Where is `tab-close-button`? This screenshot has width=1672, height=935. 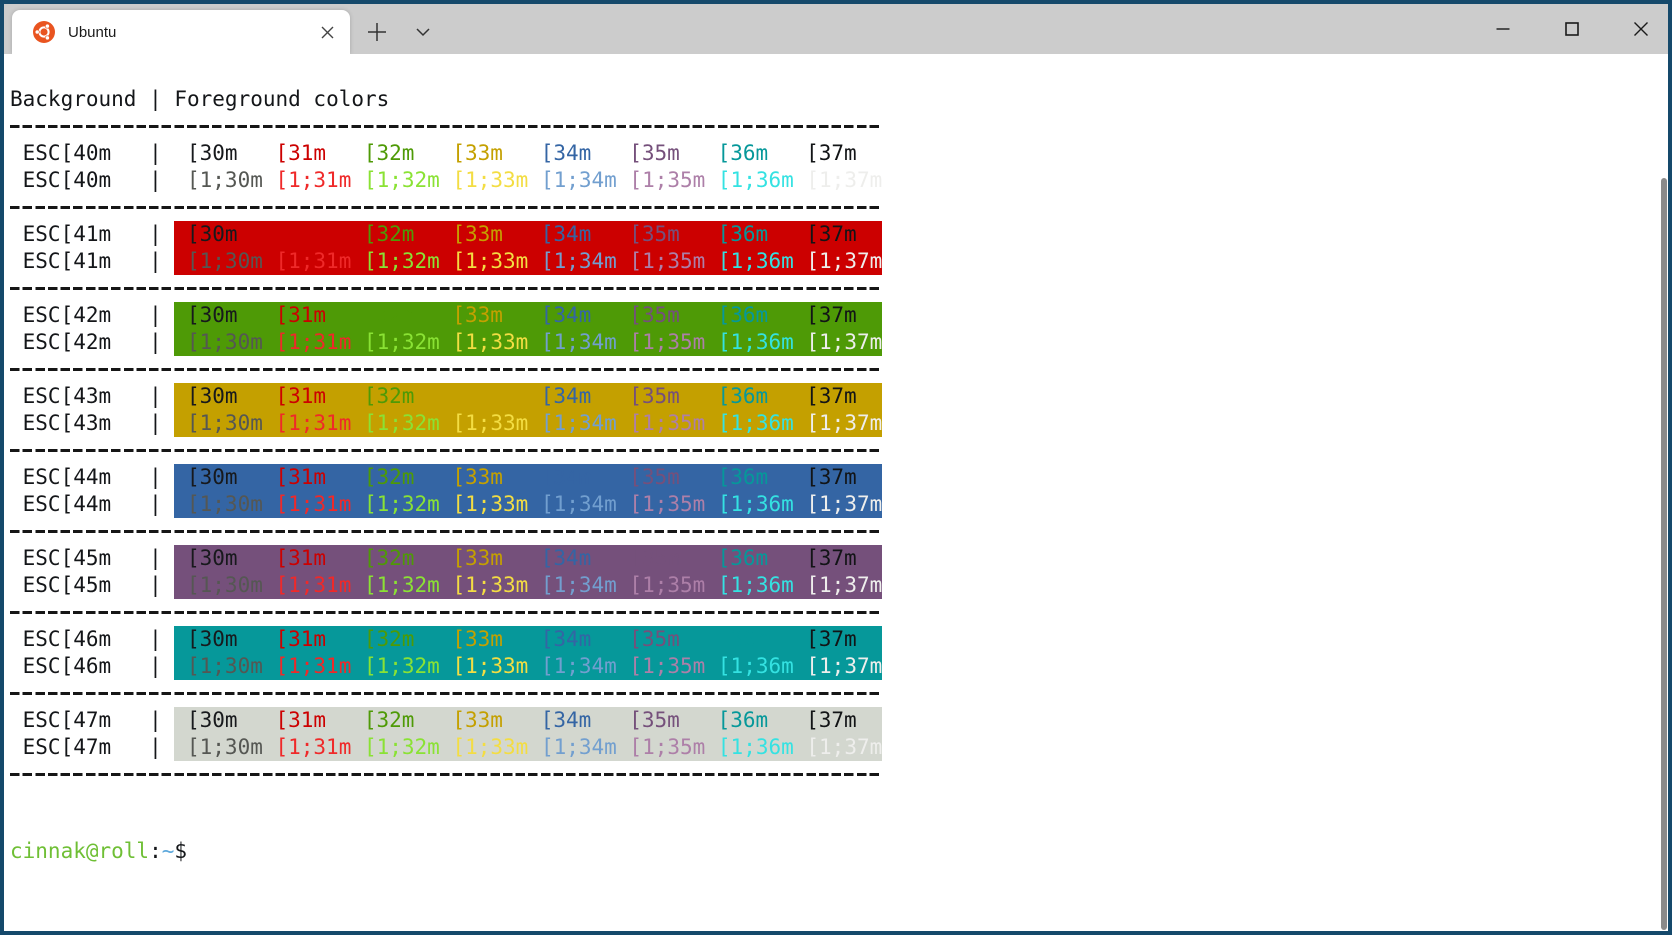 tab-close-button is located at coordinates (327, 32).